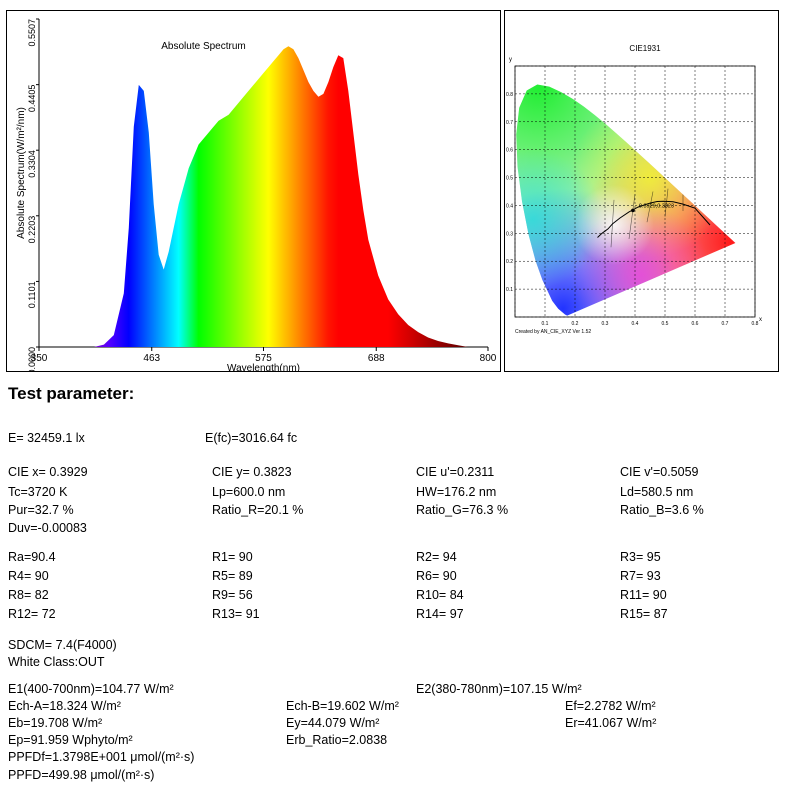 This screenshot has width=800, height=800. Describe the element at coordinates (488, 358) in the screenshot. I see `x-tick-label: 800` at that location.